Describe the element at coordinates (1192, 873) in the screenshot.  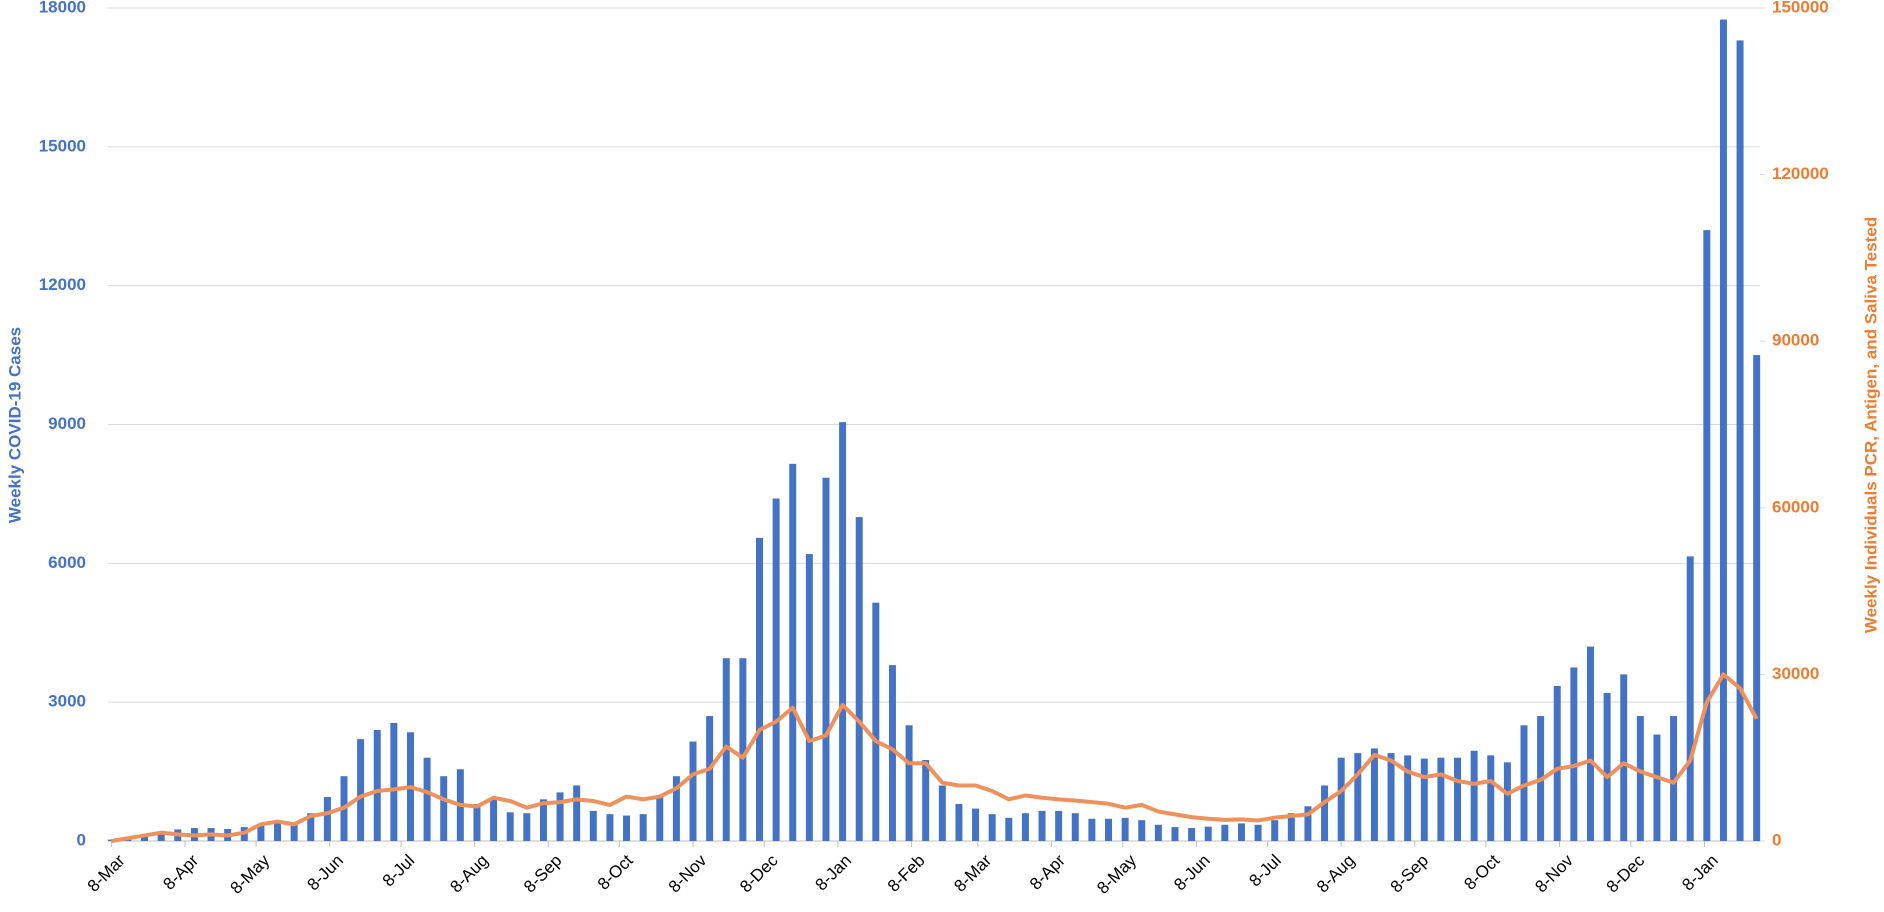
I see `x-tick-label: 8-Jun` at that location.